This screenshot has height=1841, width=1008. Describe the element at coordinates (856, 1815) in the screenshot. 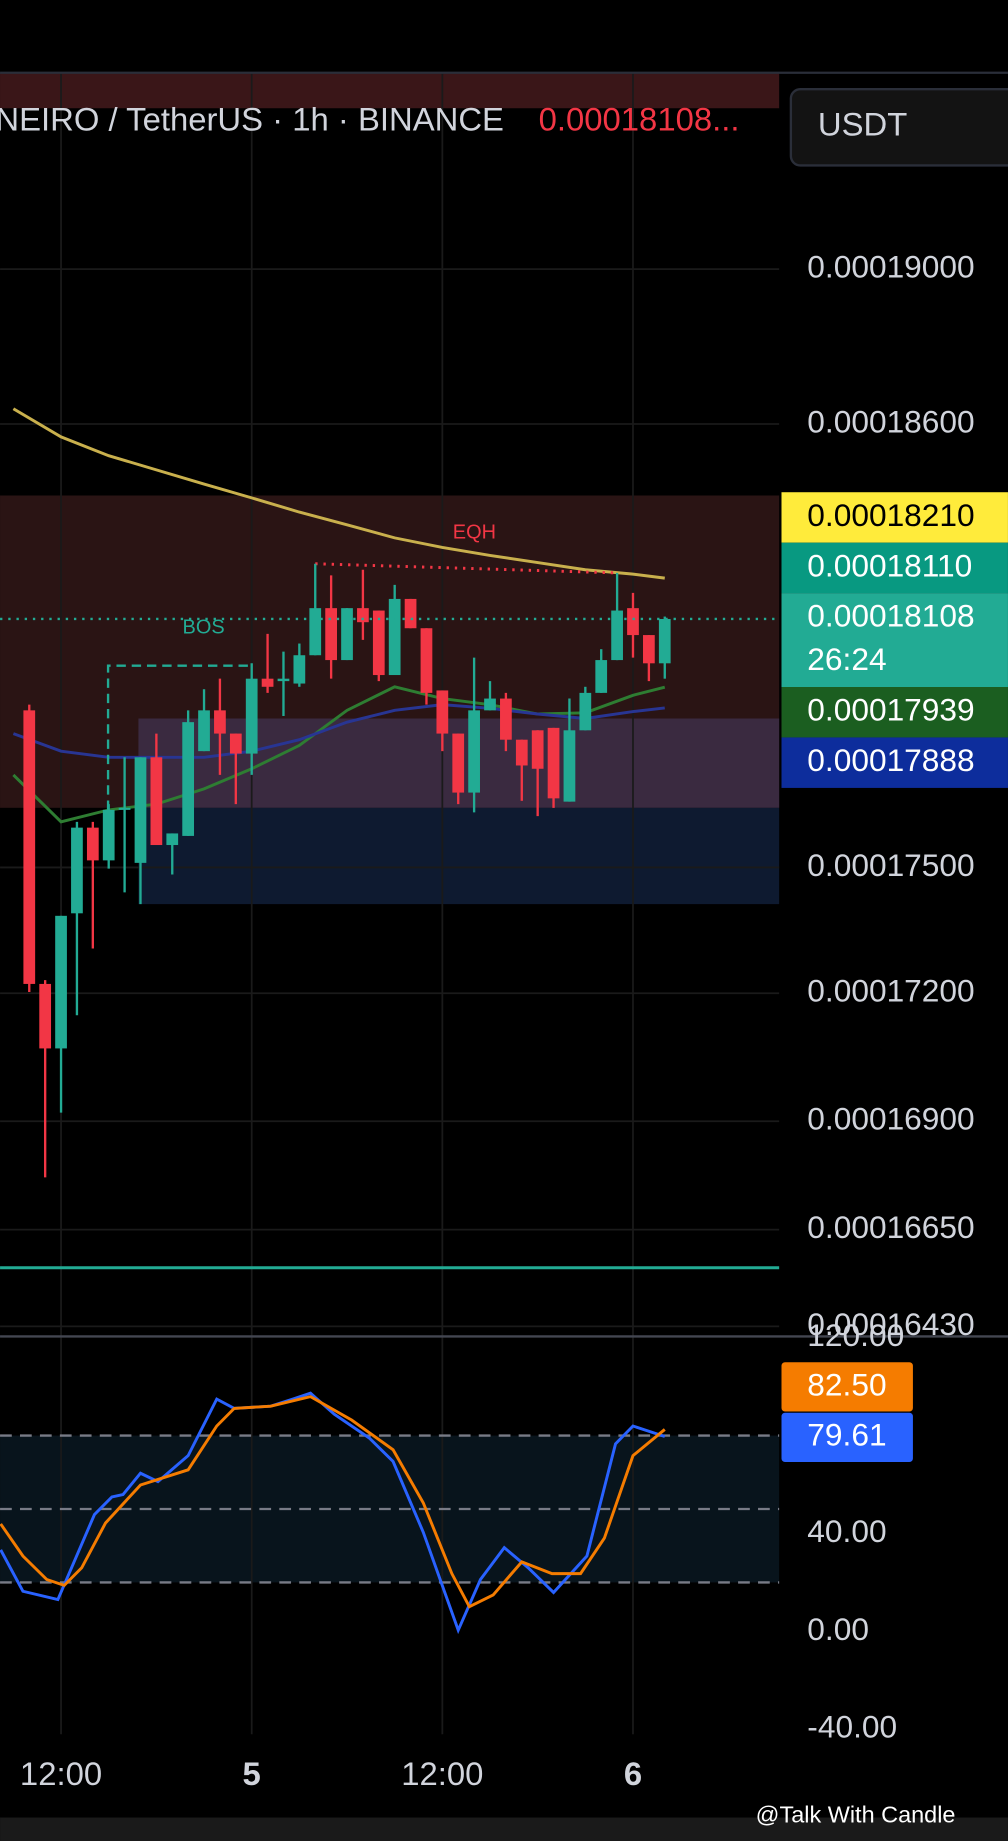

I see `watermark: @Talk With Candle` at that location.